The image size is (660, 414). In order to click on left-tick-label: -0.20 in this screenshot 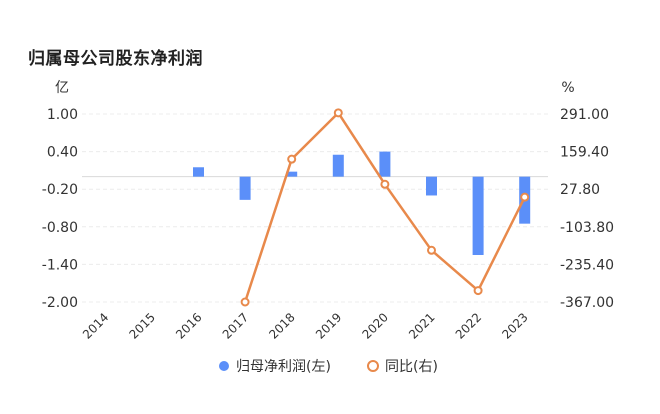, I will do `click(60, 190)`.